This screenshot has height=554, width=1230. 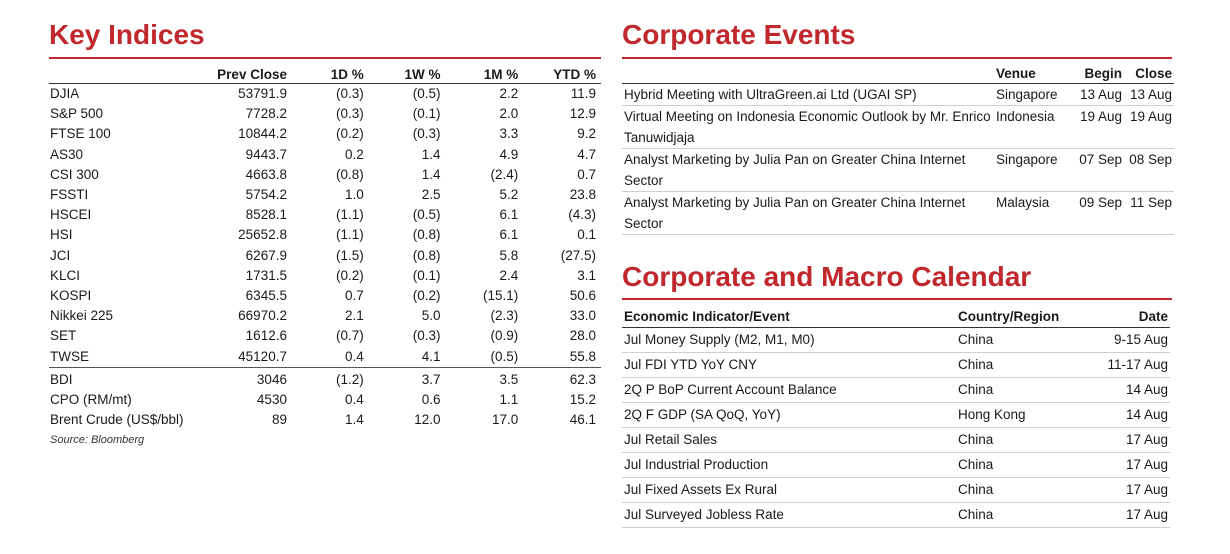 What do you see at coordinates (80, 134) in the screenshot?
I see `index-name: FTSE 100` at bounding box center [80, 134].